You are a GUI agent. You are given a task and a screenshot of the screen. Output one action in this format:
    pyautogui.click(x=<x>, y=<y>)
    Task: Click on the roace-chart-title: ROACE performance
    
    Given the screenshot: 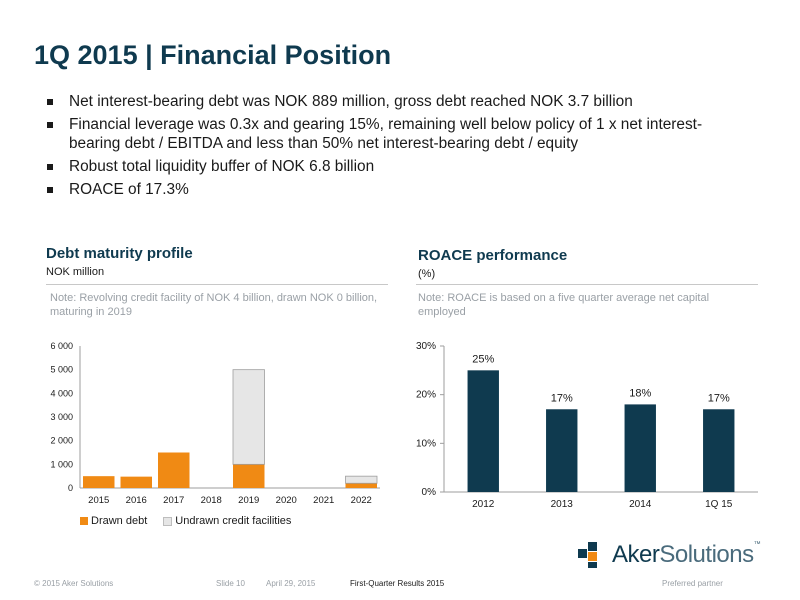 What is the action you would take?
    pyautogui.click(x=493, y=255)
    